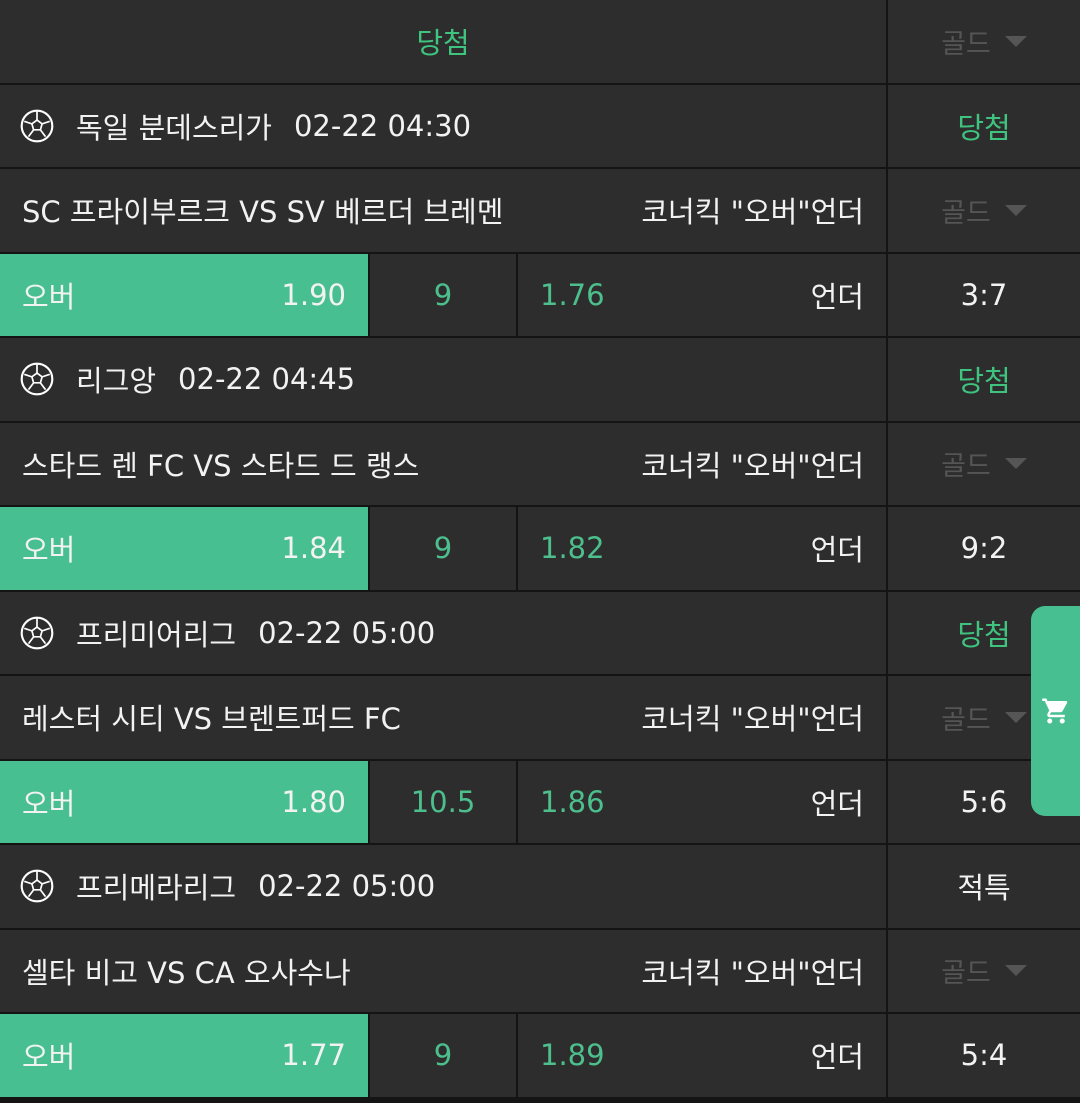  I want to click on odds-row: 오버 1.90 9 1.76 언더 3:7, so click(540, 294).